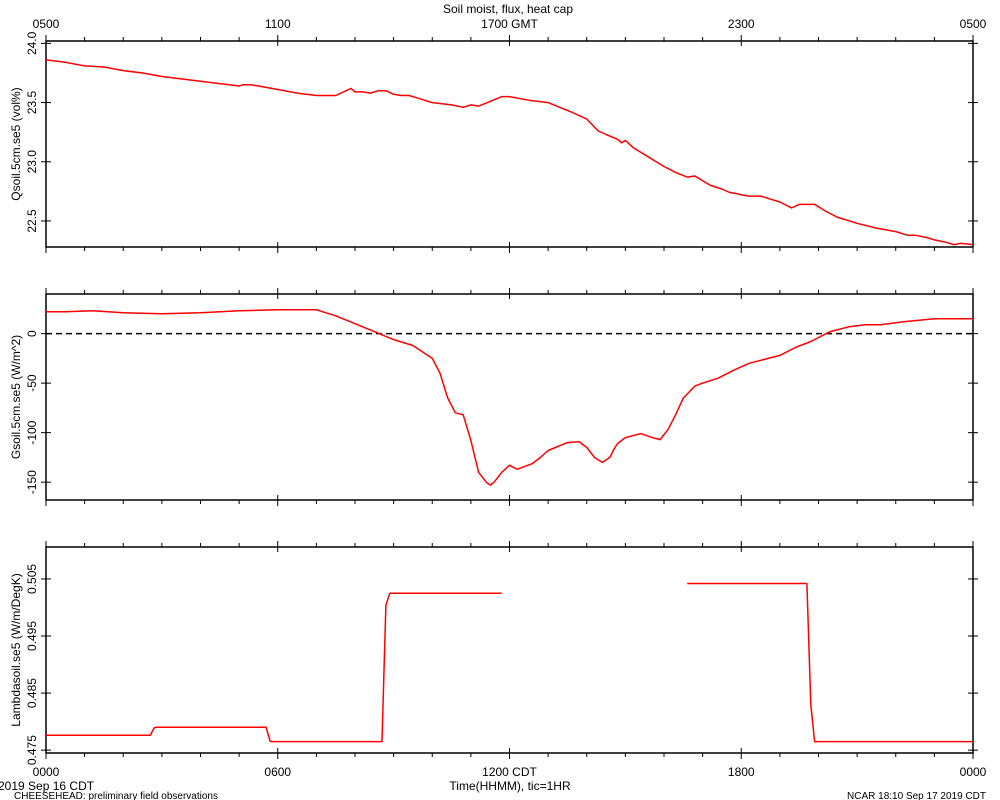  What do you see at coordinates (32, 333) in the screenshot?
I see `y-tick-label: 0` at bounding box center [32, 333].